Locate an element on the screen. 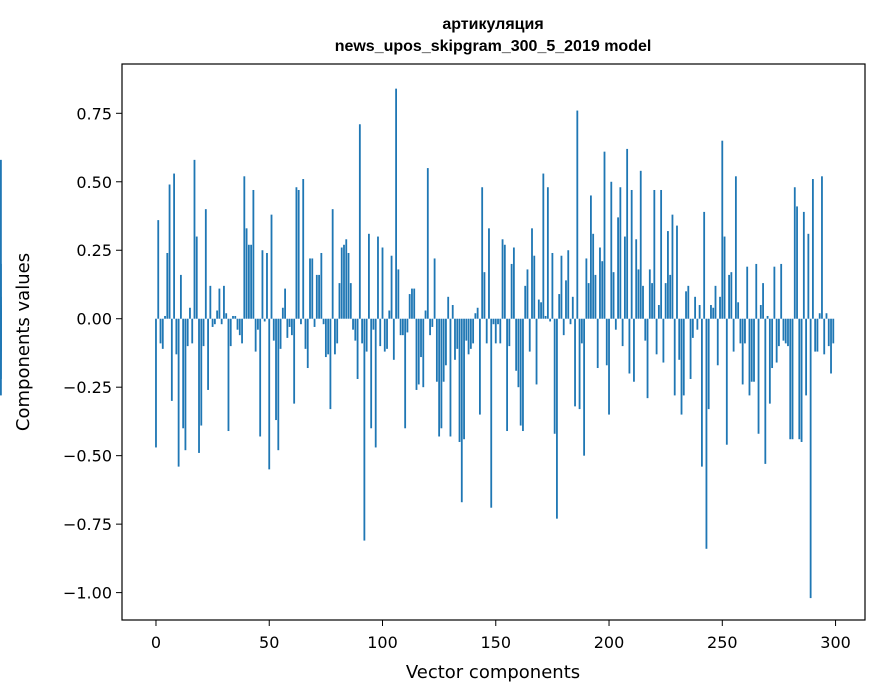 The height and width of the screenshot is (696, 880). x-tick-label: 100 is located at coordinates (382, 642).